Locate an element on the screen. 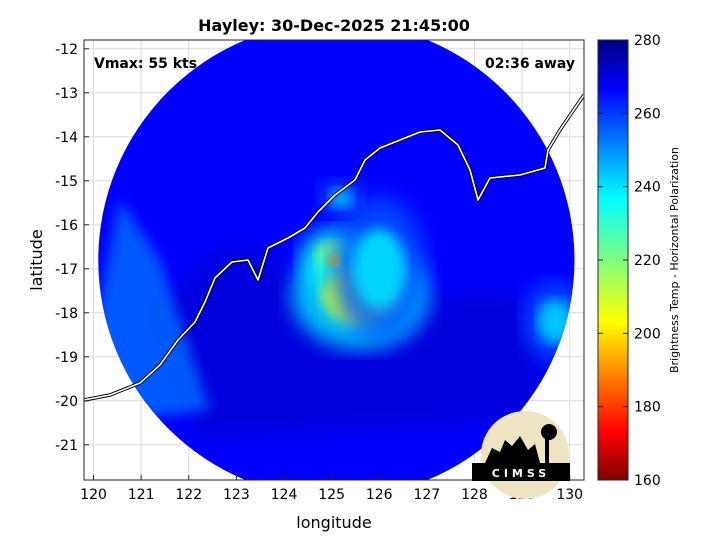 Image resolution: width=720 pixels, height=540 pixels. time-away-annotation: 02:36 away is located at coordinates (530, 64).